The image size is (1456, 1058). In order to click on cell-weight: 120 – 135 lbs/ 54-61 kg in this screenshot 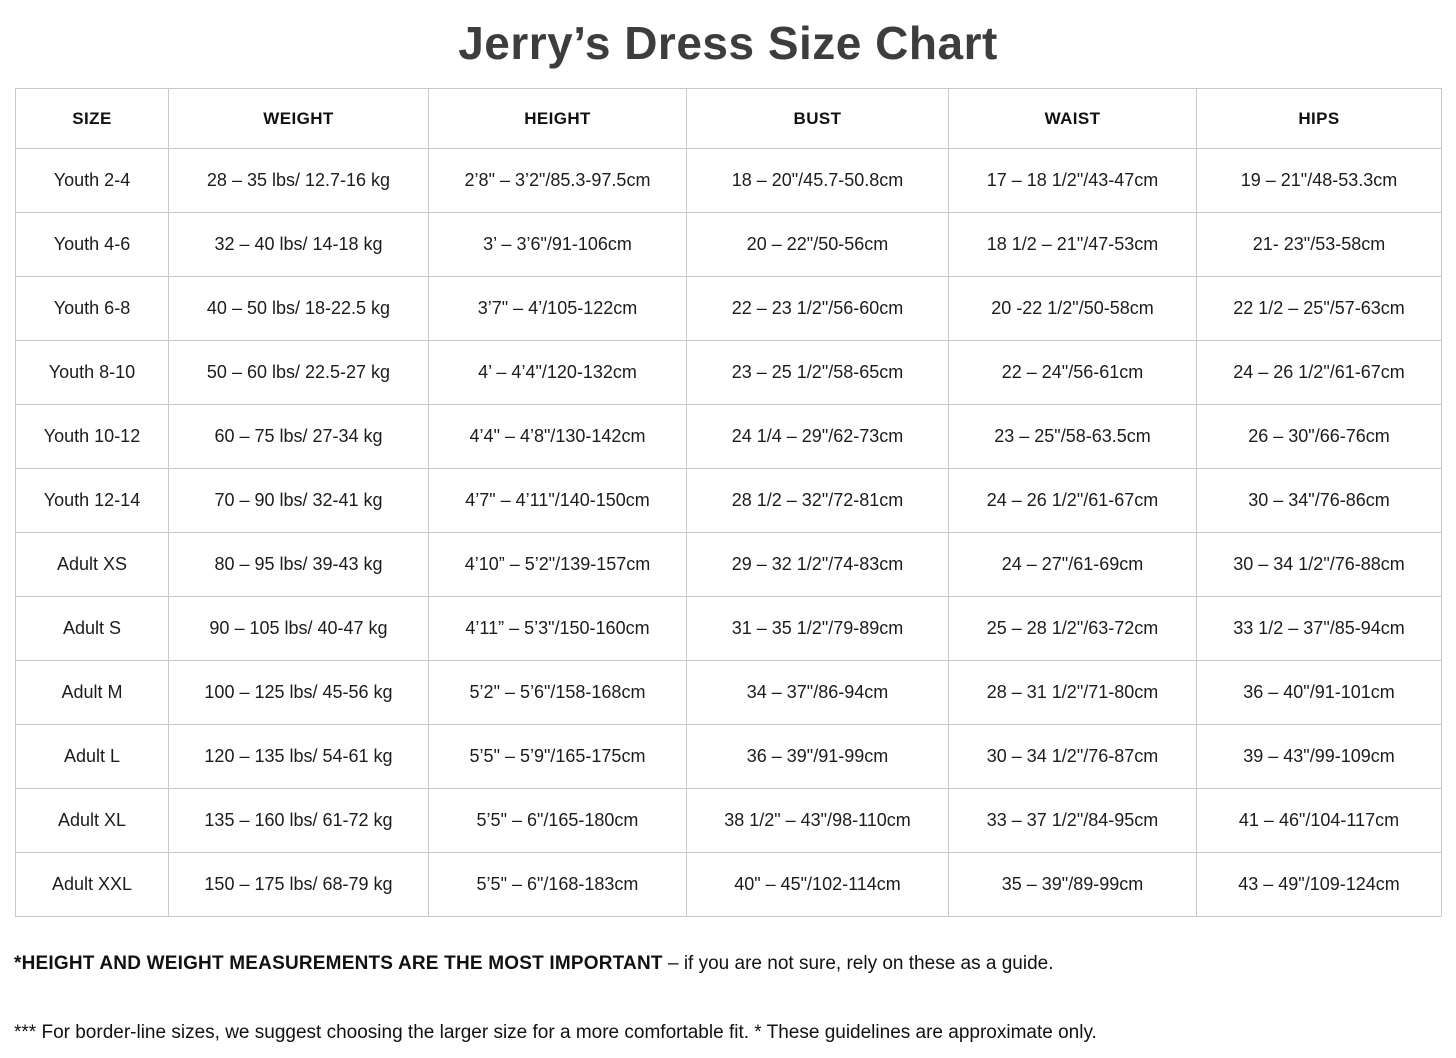, I will do `click(298, 756)`.